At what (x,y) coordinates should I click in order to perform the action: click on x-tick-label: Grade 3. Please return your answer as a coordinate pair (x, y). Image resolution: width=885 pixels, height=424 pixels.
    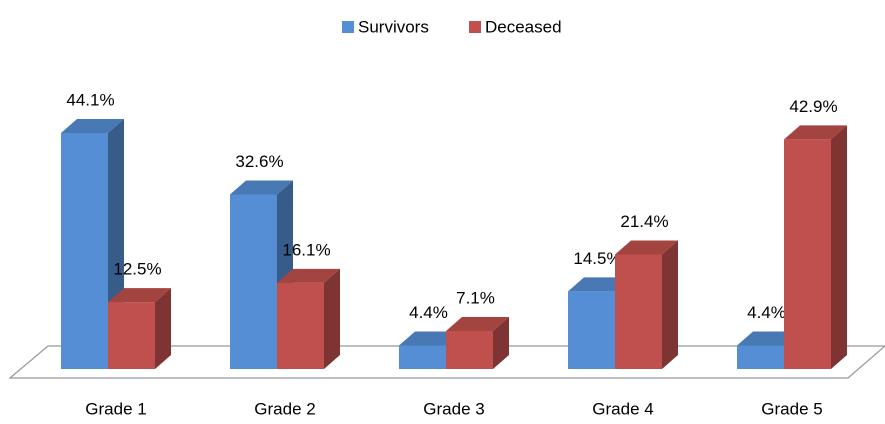
    Looking at the image, I should click on (453, 408).